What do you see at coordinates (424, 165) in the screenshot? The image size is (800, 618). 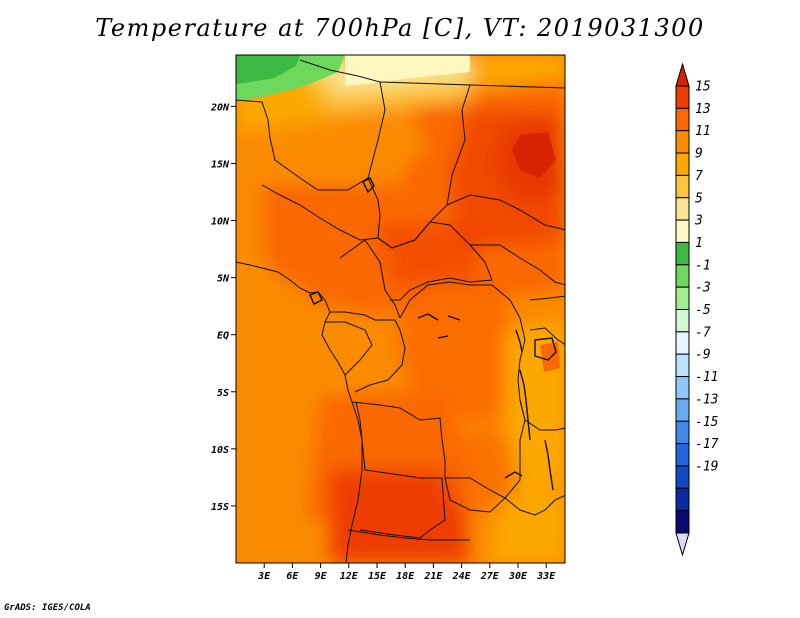 I see `border-chad` at bounding box center [424, 165].